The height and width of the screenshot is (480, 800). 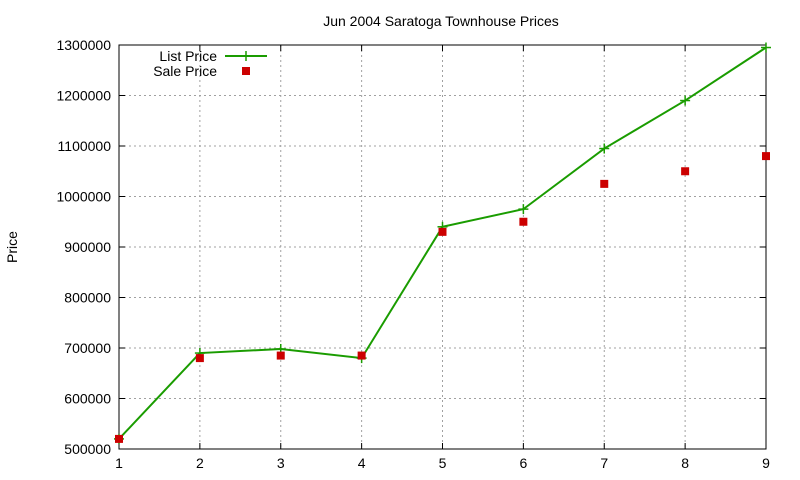 I want to click on x-tick-label: 6, so click(x=523, y=463).